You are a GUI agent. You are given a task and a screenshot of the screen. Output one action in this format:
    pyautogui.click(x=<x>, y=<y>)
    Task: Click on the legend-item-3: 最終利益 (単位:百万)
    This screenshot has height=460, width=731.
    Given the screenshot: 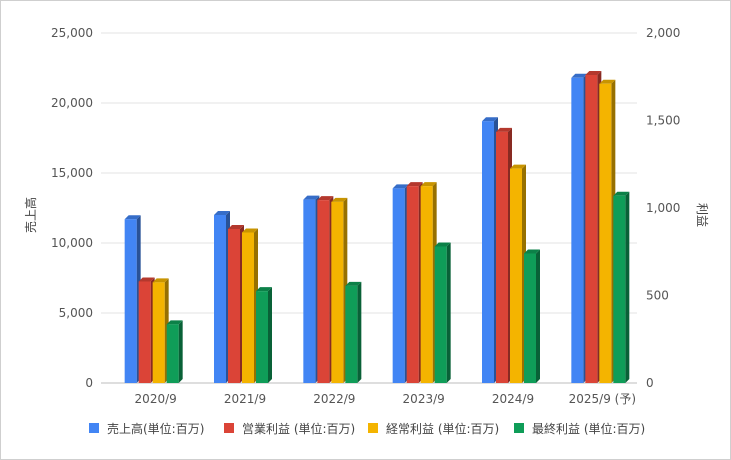 What is the action you would take?
    pyautogui.click(x=579, y=428)
    